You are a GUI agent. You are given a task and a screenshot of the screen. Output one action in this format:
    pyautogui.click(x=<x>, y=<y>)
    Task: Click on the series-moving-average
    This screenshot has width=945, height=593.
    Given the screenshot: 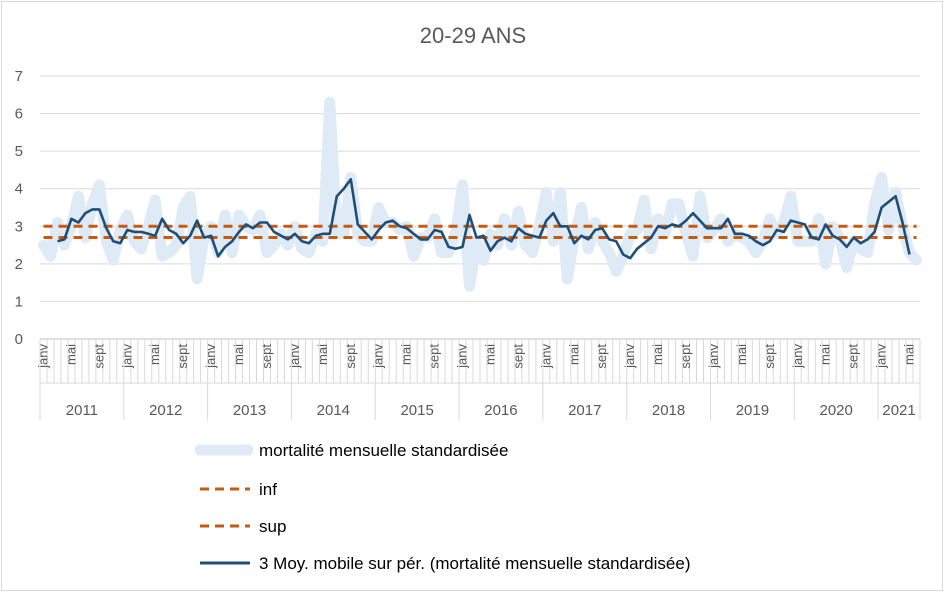 What is the action you would take?
    pyautogui.click(x=484, y=219)
    